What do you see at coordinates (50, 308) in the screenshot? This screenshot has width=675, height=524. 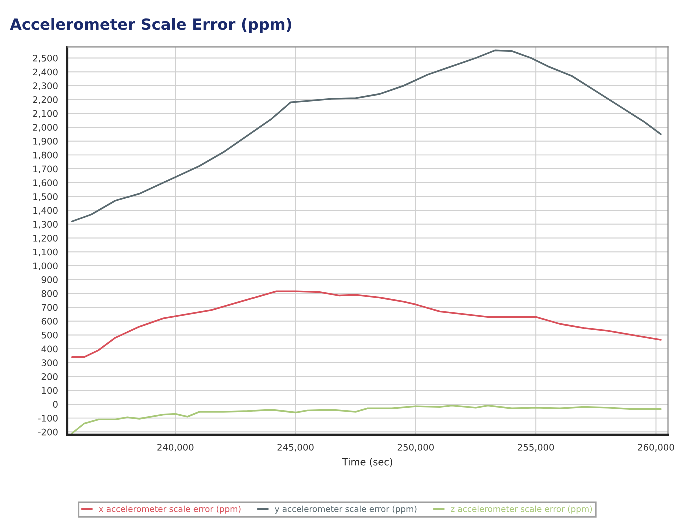 I see `y-tick-label: 700` at bounding box center [50, 308].